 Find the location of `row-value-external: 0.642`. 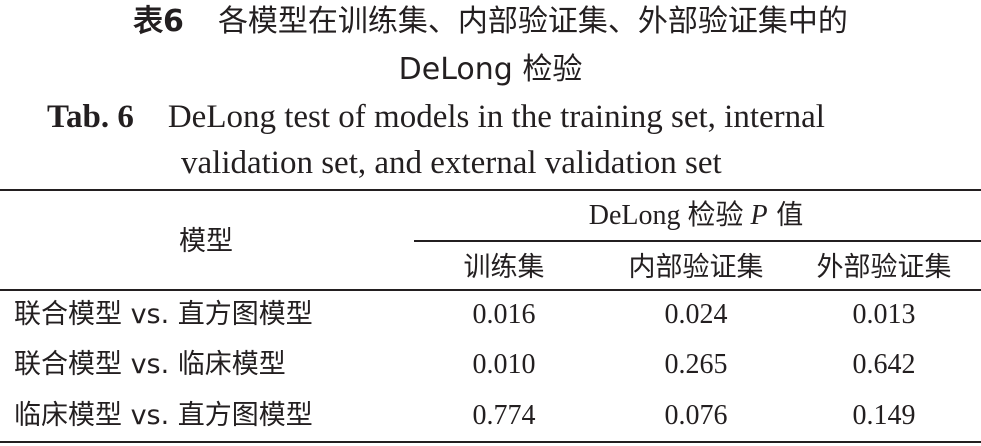

row-value-external: 0.642 is located at coordinates (884, 364).